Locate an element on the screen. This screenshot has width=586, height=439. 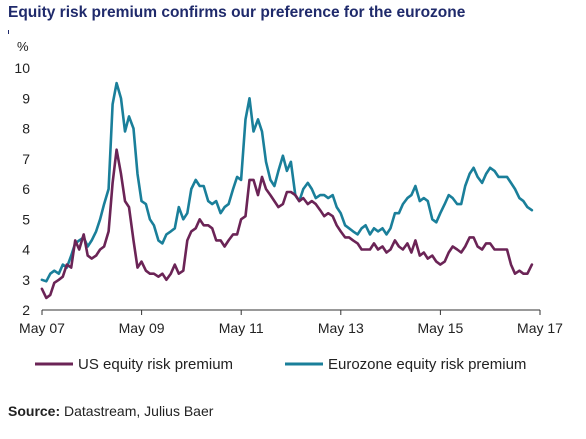
y-axis-unit-label: % is located at coordinates (23, 46).